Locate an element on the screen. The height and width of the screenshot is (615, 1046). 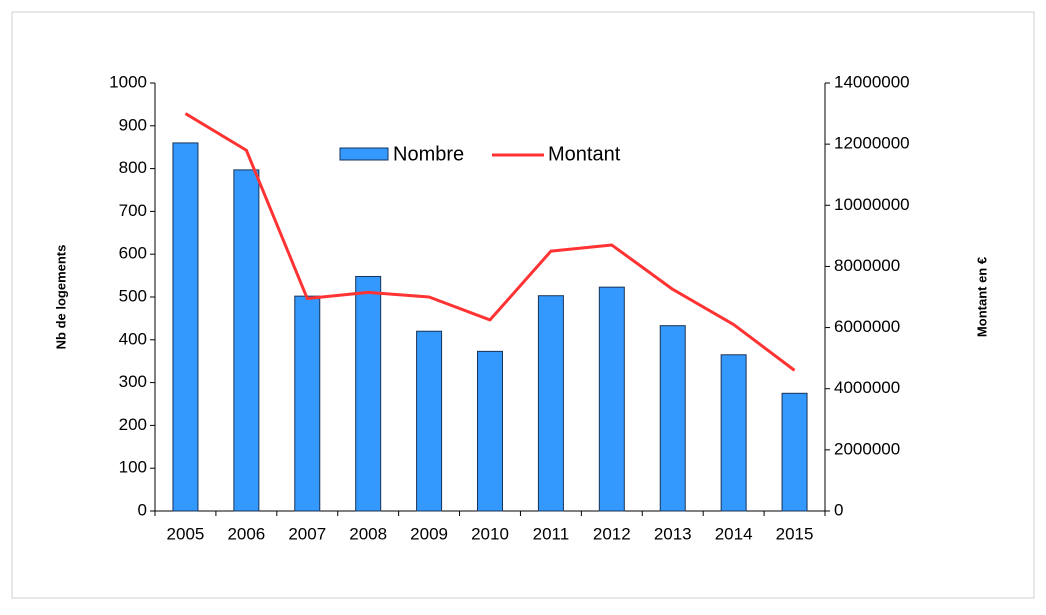
y-tick-label: 1000 is located at coordinates (128, 81).